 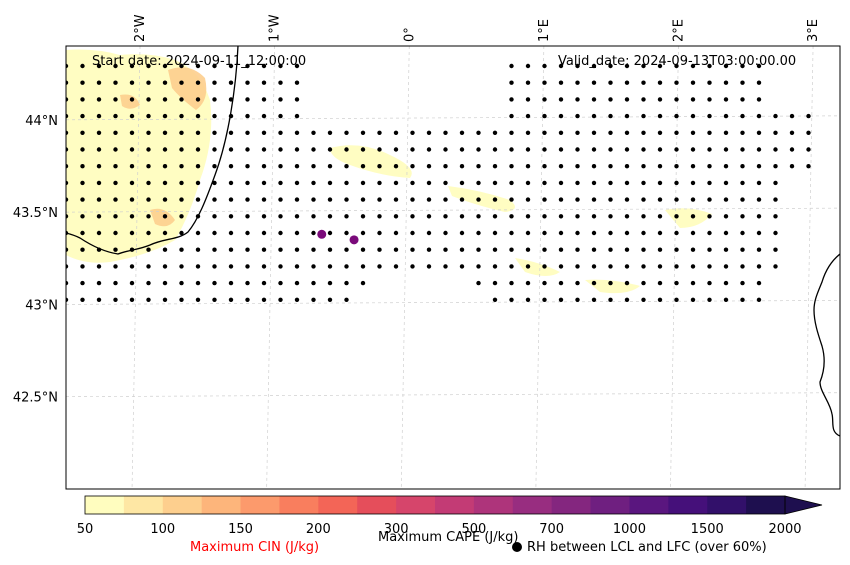 What do you see at coordinates (85, 529) in the screenshot?
I see `colorbar-tick-label: 50` at bounding box center [85, 529].